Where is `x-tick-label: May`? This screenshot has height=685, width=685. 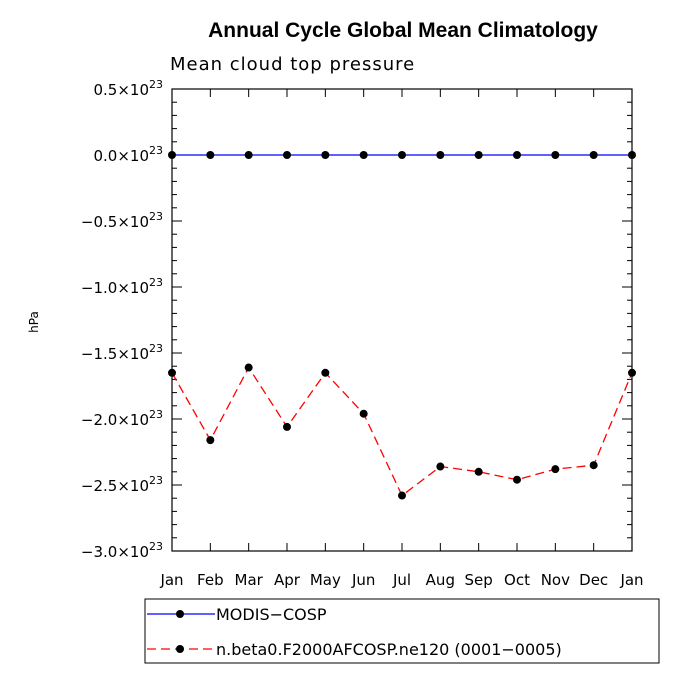 x-tick-label: May is located at coordinates (325, 580).